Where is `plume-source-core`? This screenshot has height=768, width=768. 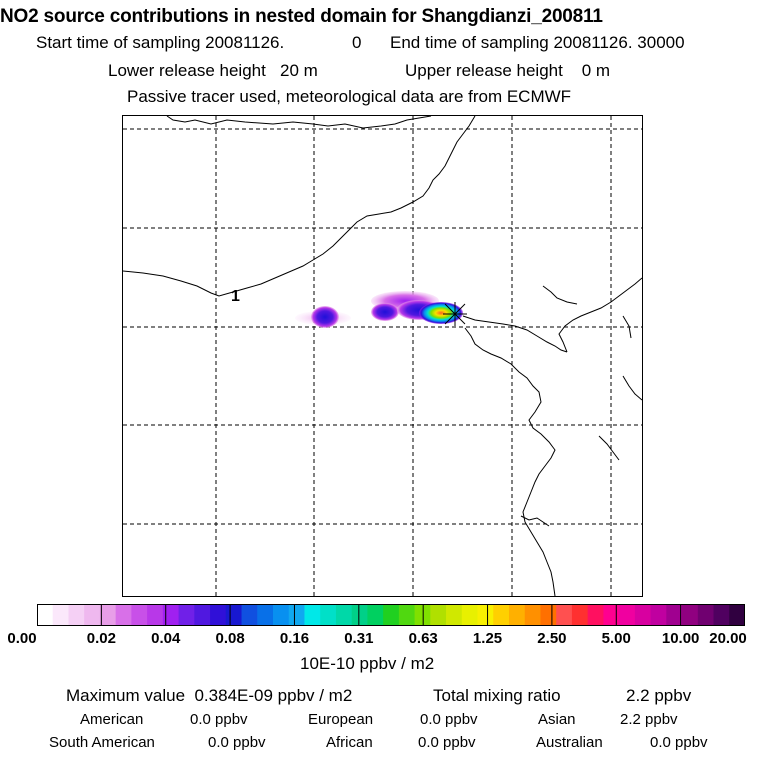
plume-source-core is located at coordinates (441, 313).